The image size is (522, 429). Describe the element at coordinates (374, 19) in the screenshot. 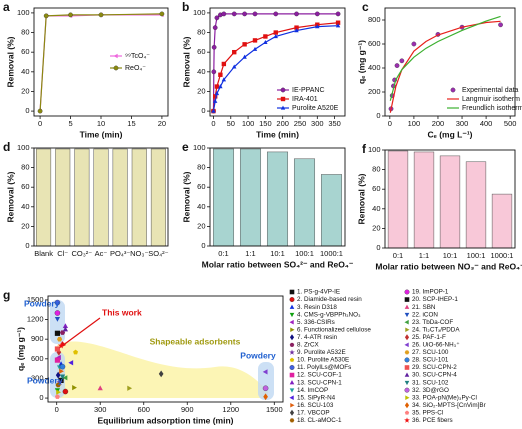

I see `y-tick-label: 800` at that location.